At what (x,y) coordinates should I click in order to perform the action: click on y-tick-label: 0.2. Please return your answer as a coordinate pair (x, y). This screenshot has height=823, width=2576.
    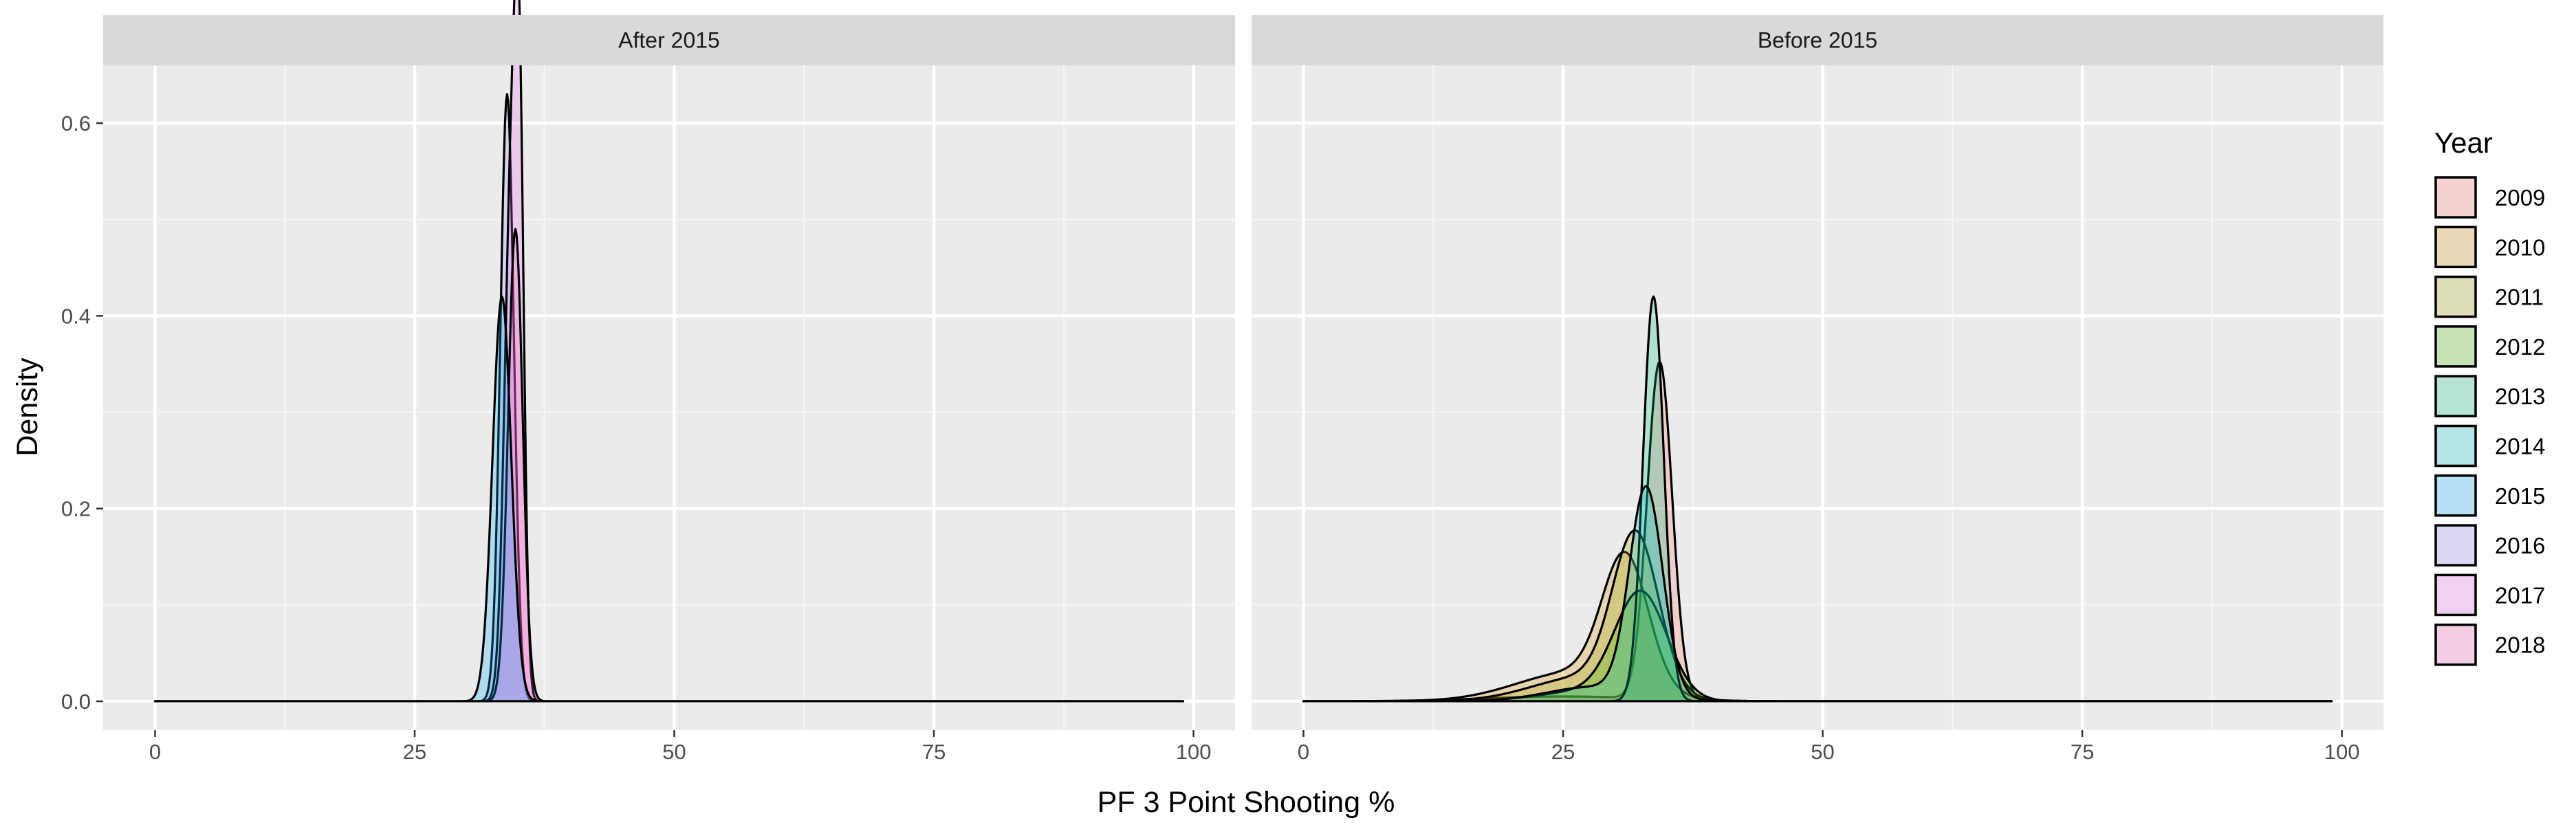
    Looking at the image, I should click on (76, 509).